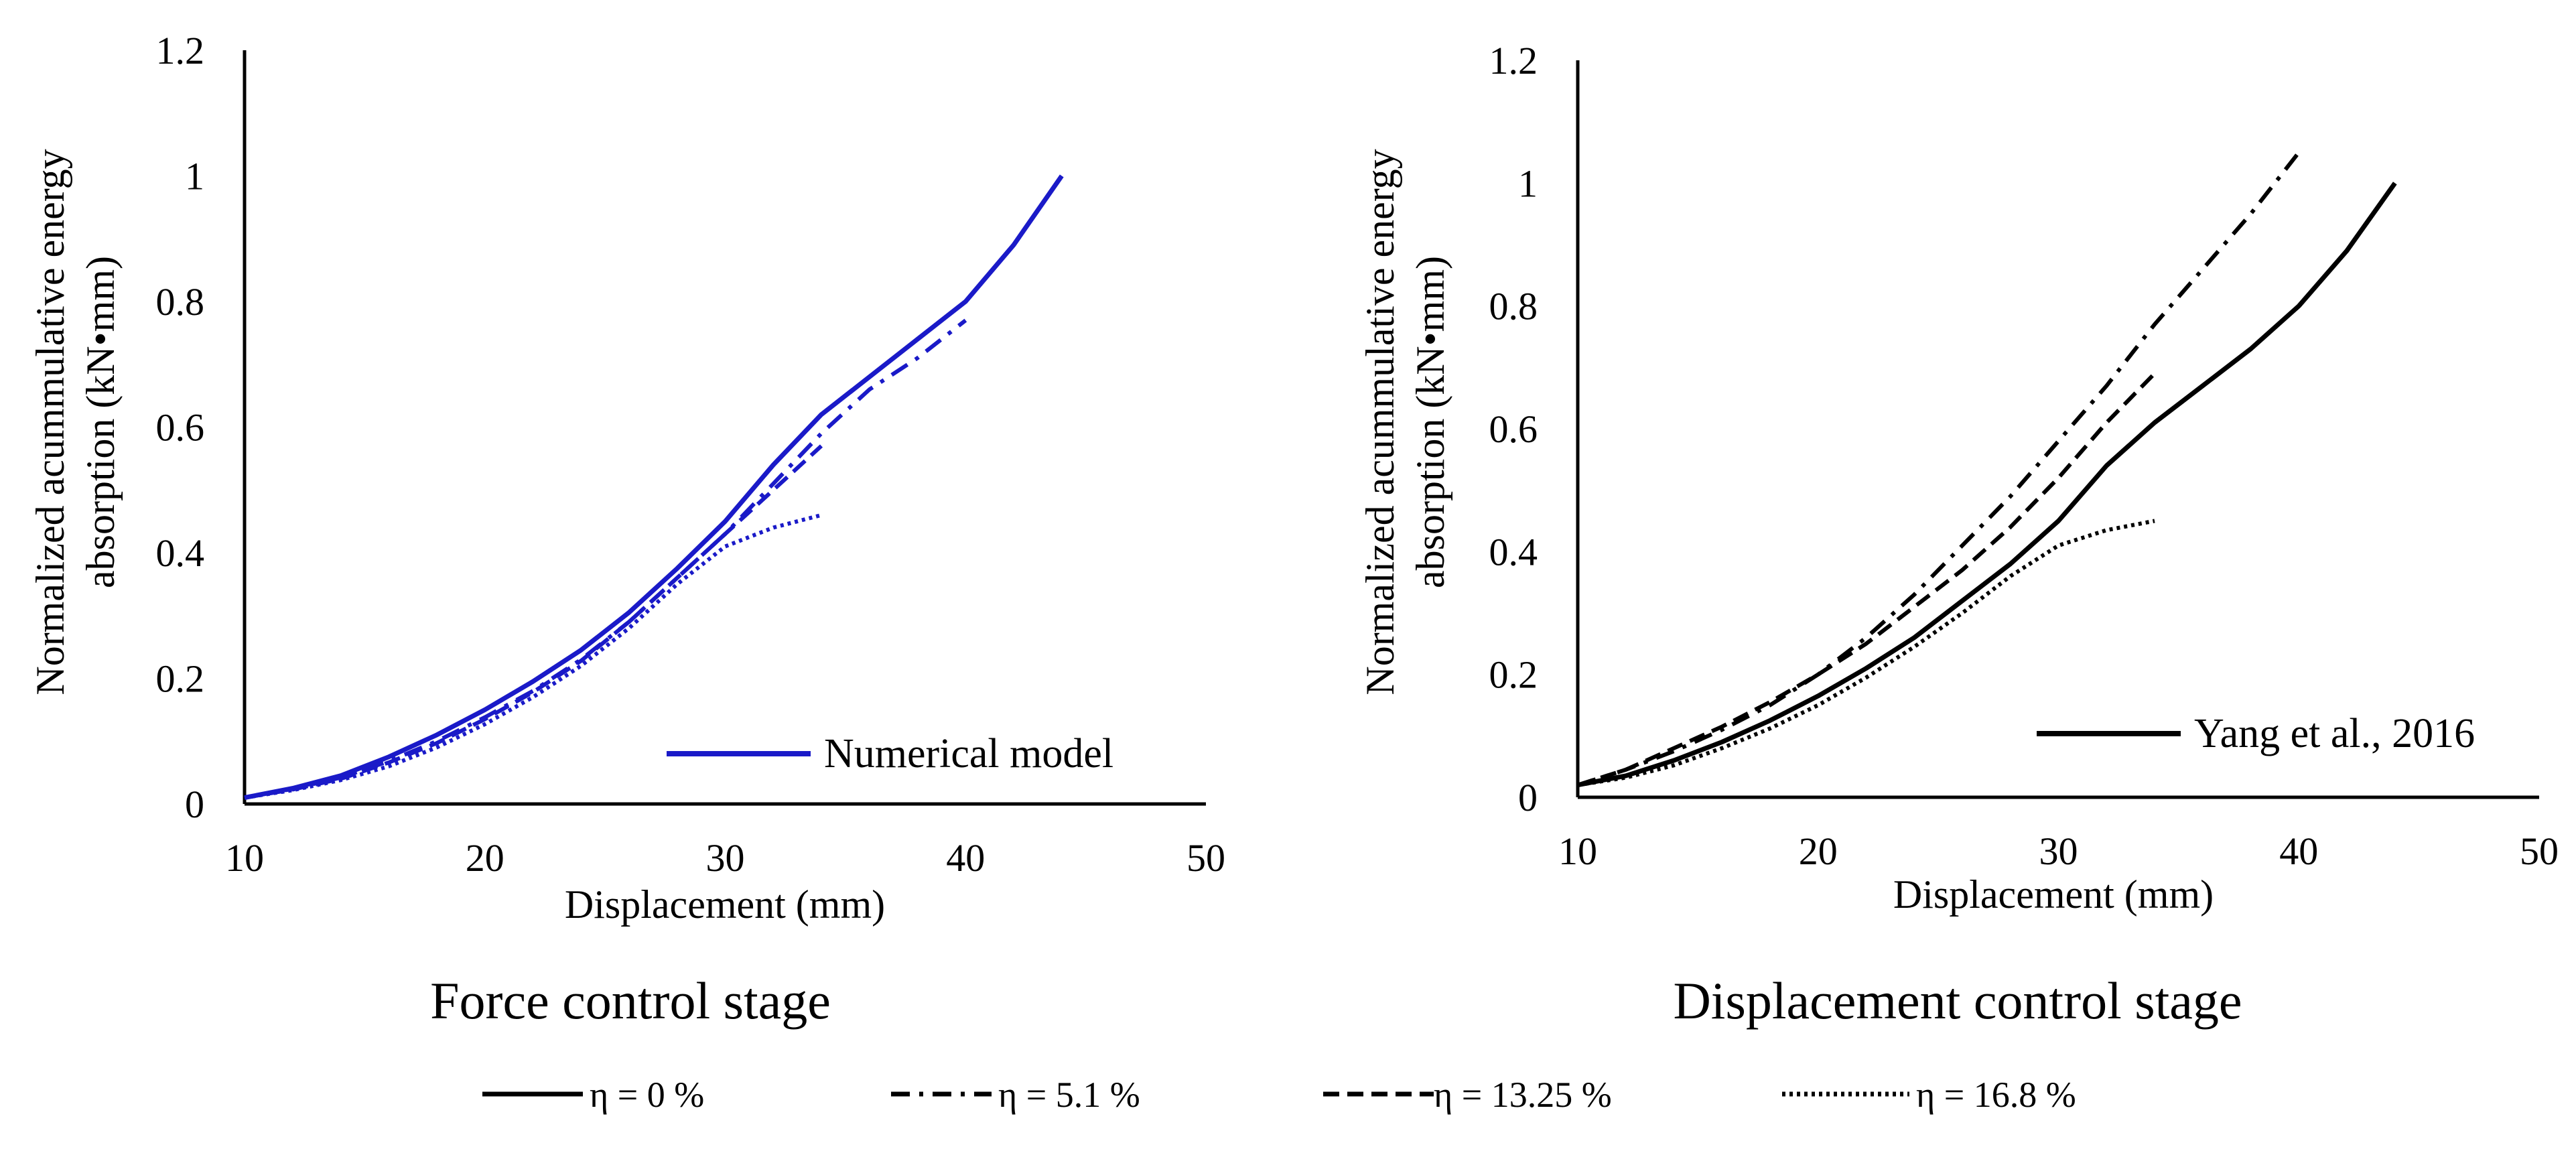  What do you see at coordinates (2334, 733) in the screenshot?
I see `legend-label-yang: Yang et al., 2016` at bounding box center [2334, 733].